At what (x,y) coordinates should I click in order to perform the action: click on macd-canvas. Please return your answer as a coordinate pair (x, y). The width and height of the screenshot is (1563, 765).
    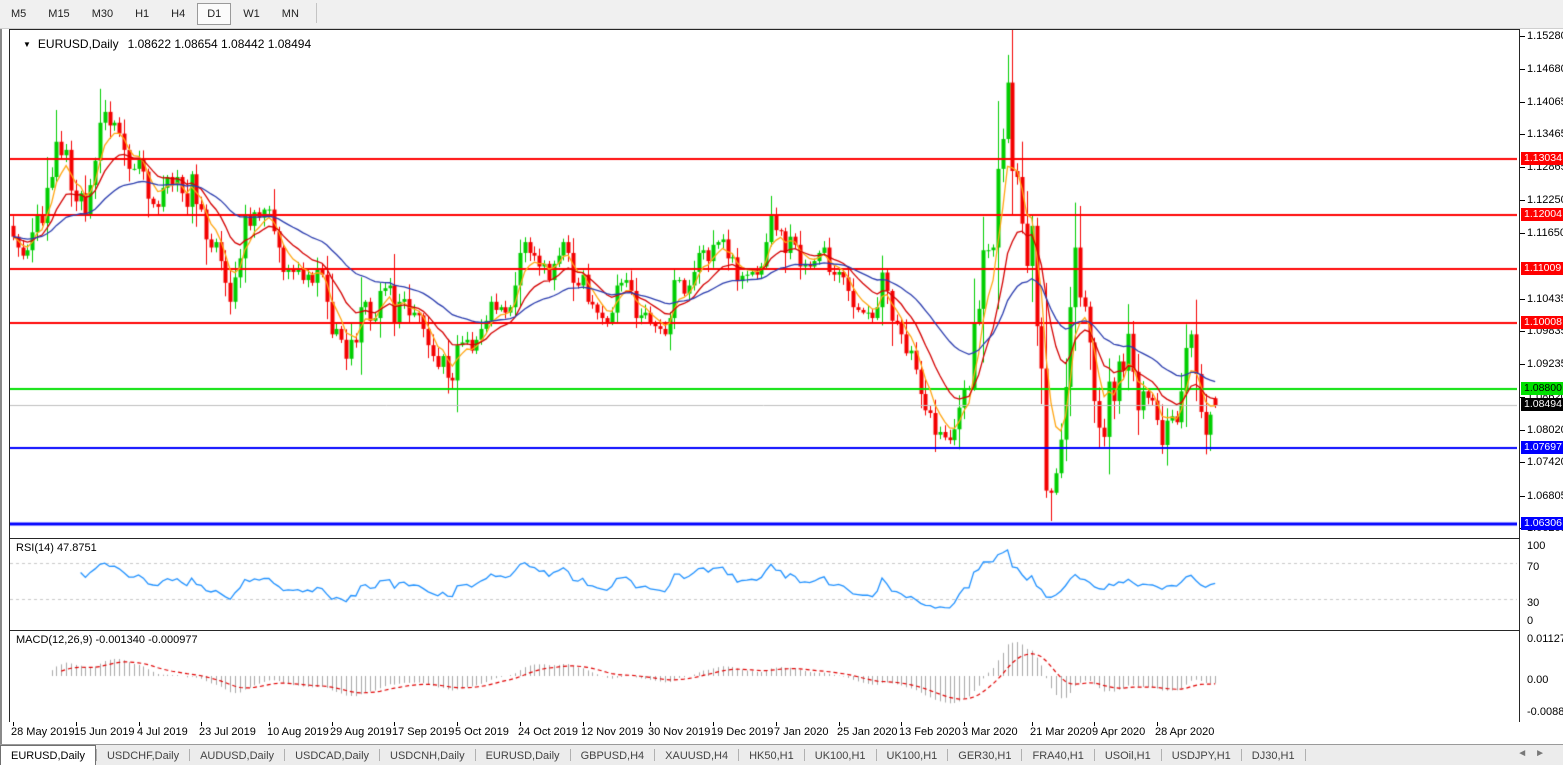
    Looking at the image, I should click on (763, 676).